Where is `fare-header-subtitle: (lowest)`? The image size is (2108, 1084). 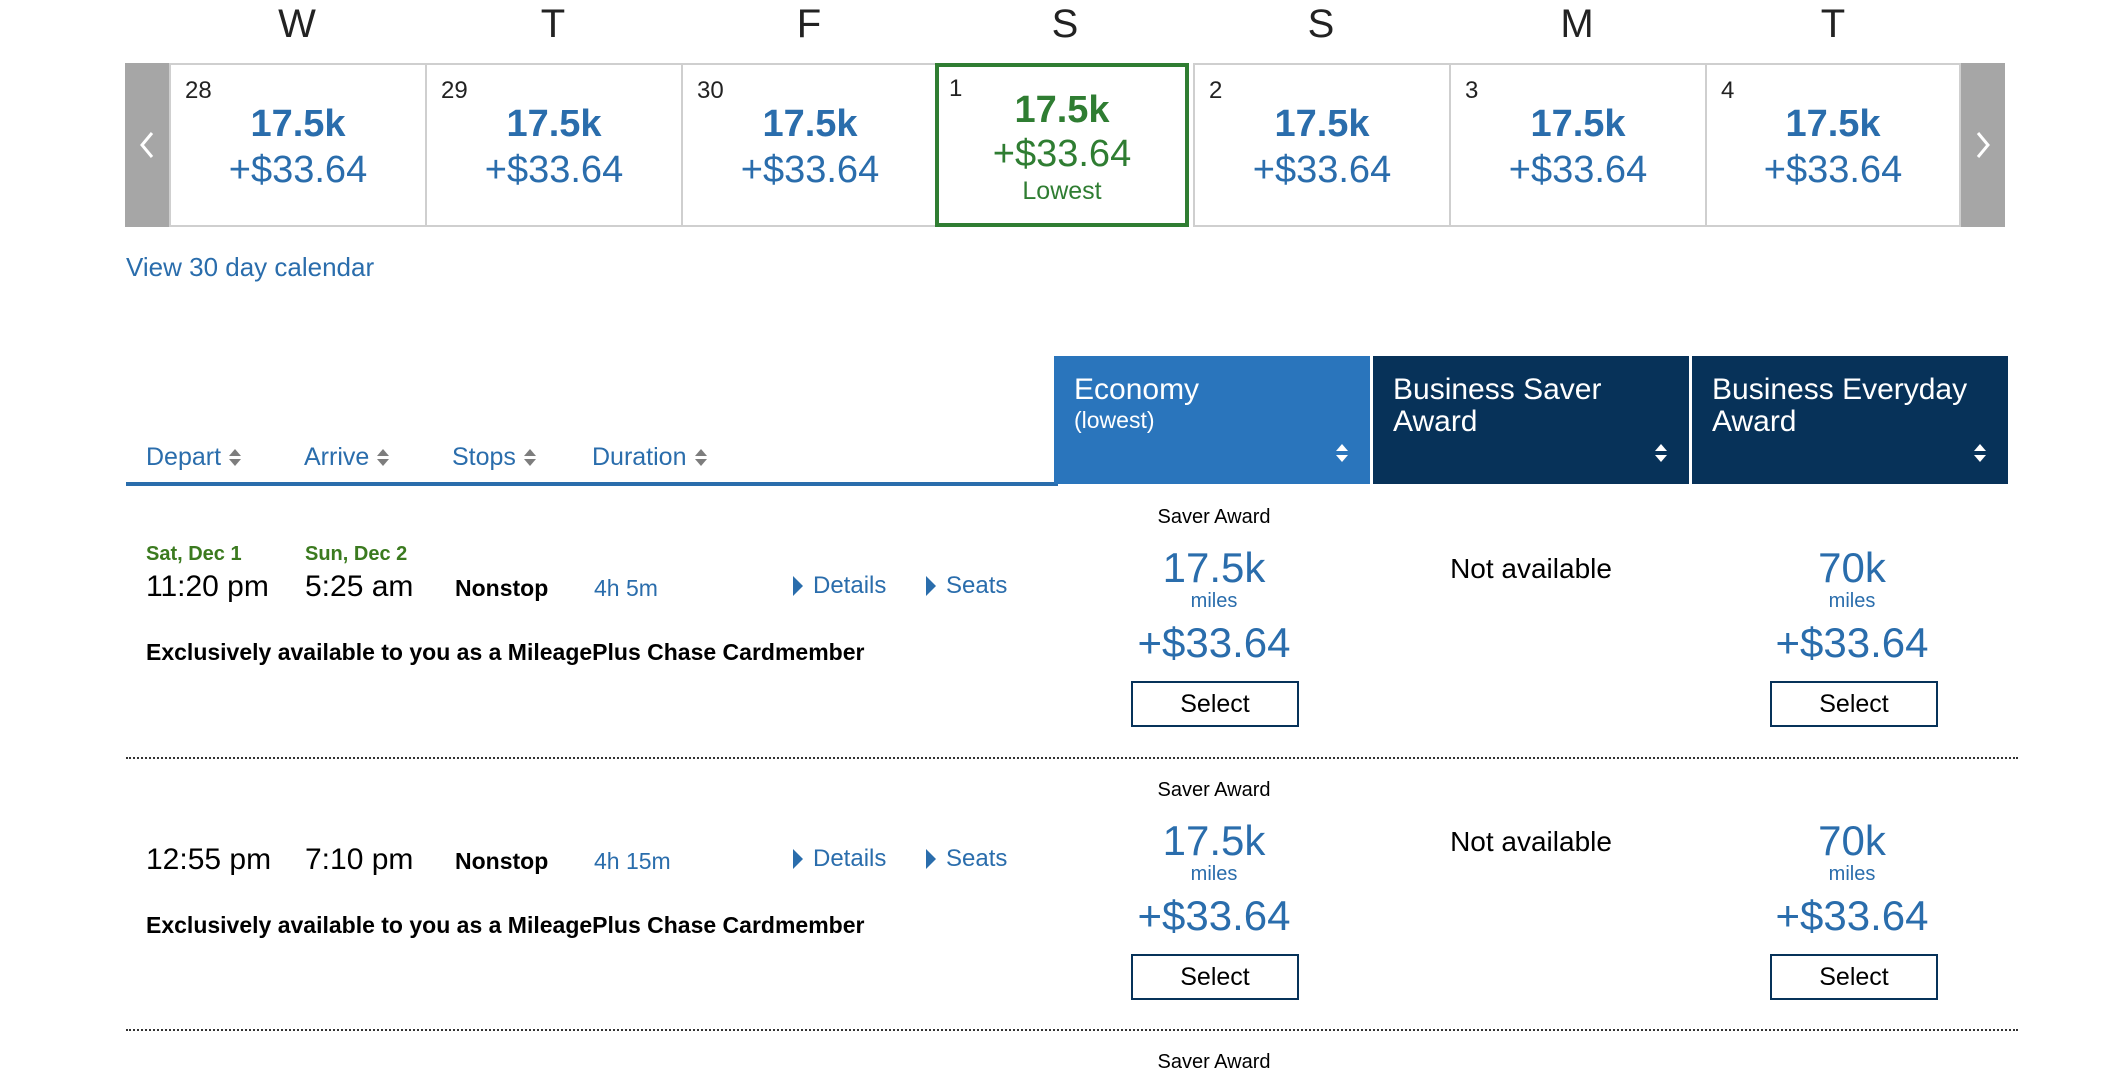
fare-header-subtitle: (lowest) is located at coordinates (1114, 420).